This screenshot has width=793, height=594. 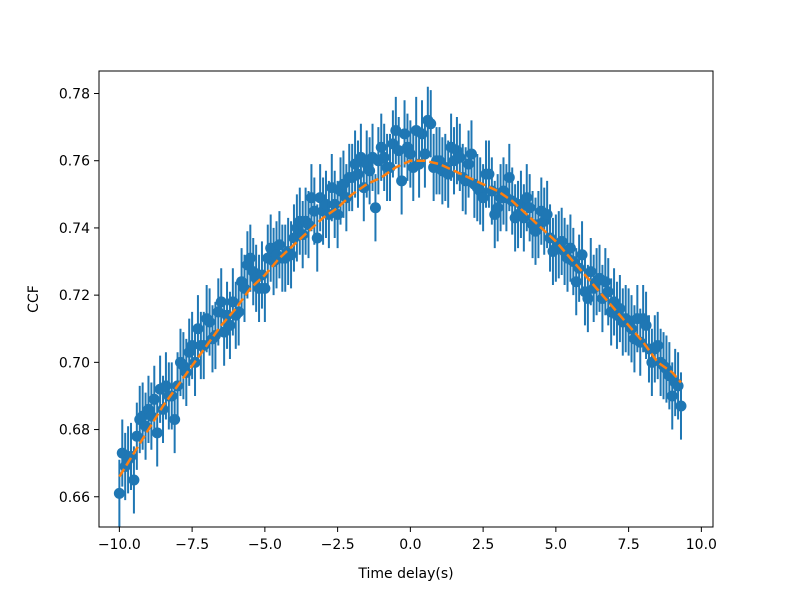 I want to click on y-tick-label: 0.66, so click(x=74, y=498).